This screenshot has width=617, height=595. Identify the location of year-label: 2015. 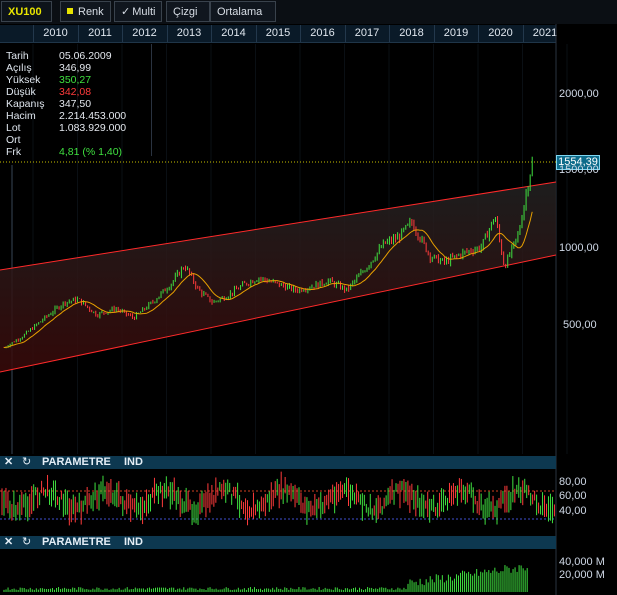
(277, 33).